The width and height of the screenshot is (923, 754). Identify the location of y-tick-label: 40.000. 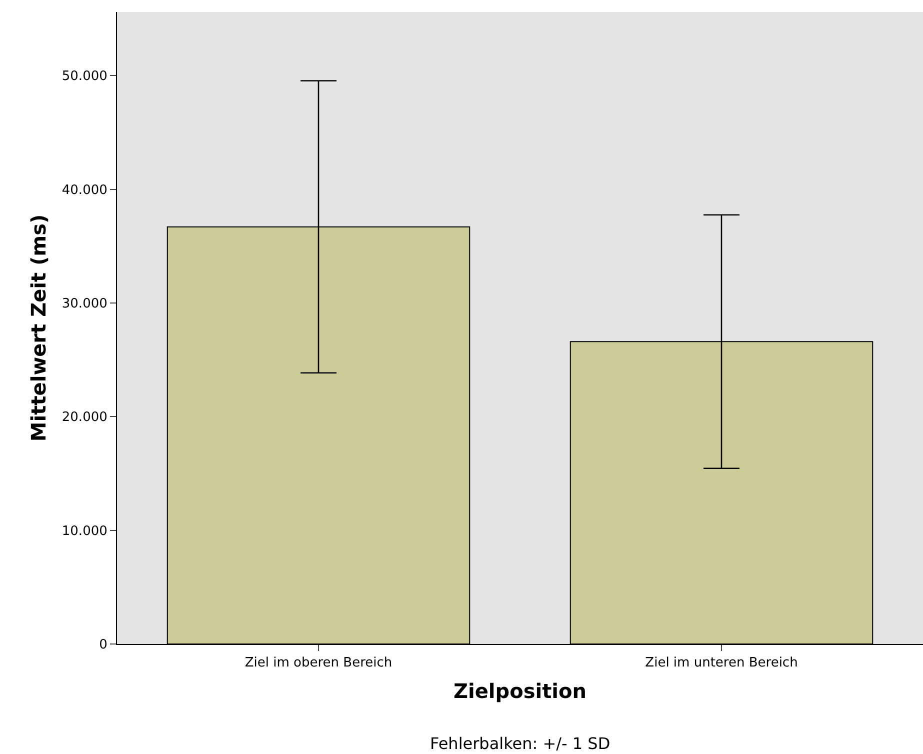
(85, 190).